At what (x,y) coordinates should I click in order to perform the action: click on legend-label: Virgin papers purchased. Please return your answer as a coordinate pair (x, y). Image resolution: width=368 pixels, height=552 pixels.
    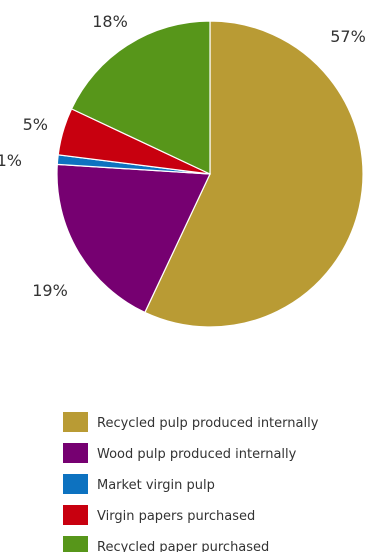
    Looking at the image, I should click on (176, 516).